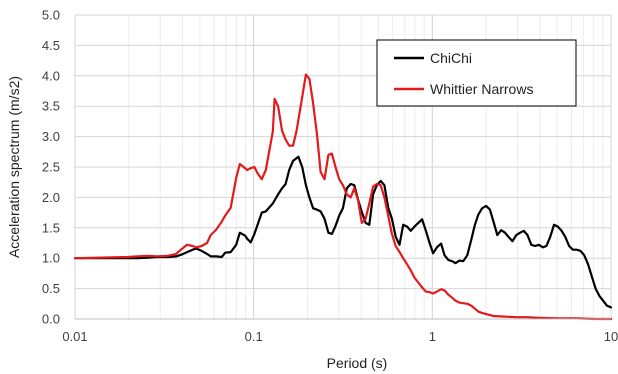  Describe the element at coordinates (14, 167) in the screenshot. I see `y-axis-title: Acceleration spectrum (m/s2)` at that location.